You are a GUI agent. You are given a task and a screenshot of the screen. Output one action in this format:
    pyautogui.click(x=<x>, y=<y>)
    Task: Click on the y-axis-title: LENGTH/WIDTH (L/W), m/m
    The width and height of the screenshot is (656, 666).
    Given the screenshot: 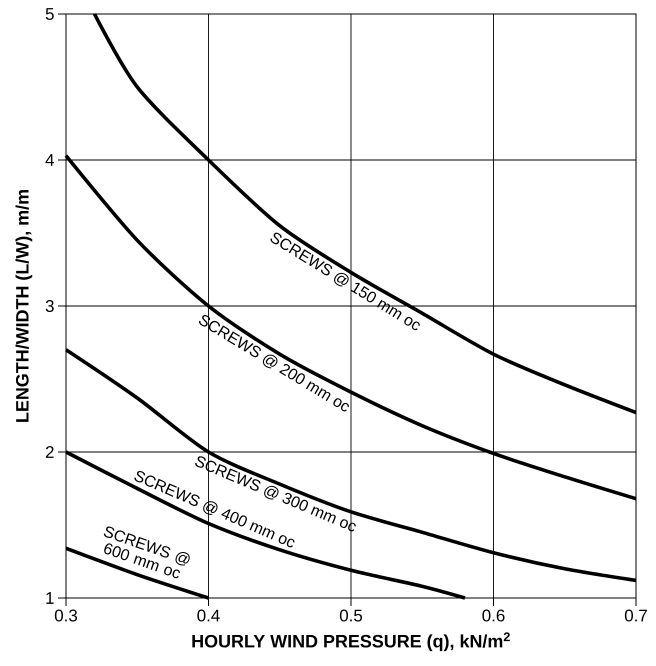 What is the action you would take?
    pyautogui.click(x=24, y=306)
    